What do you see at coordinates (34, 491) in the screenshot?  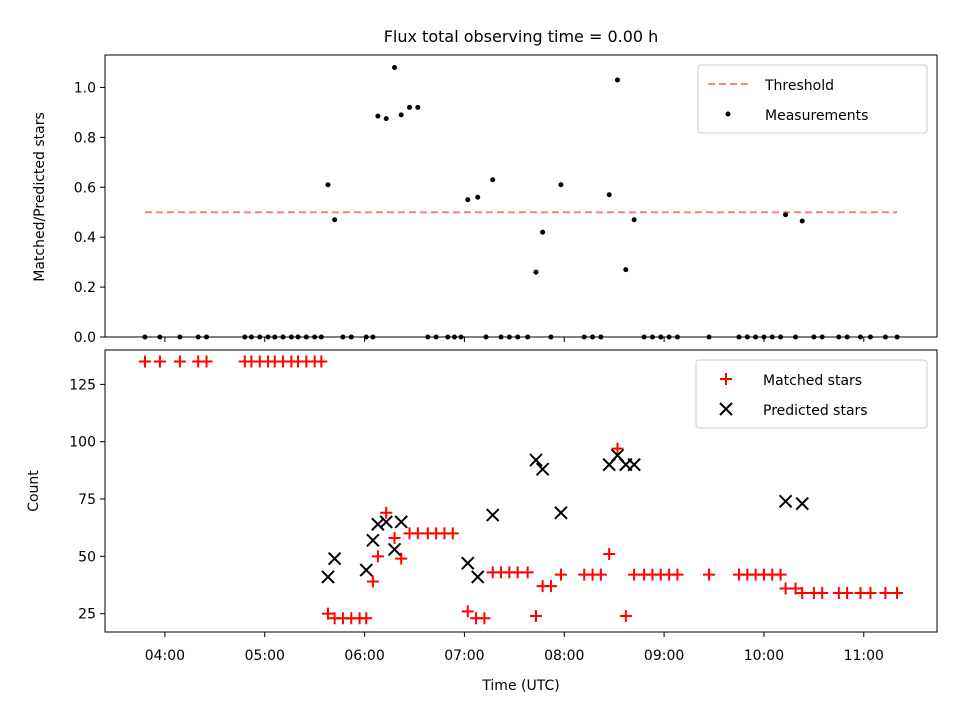 I see `y-axis-label-count: Count` at bounding box center [34, 491].